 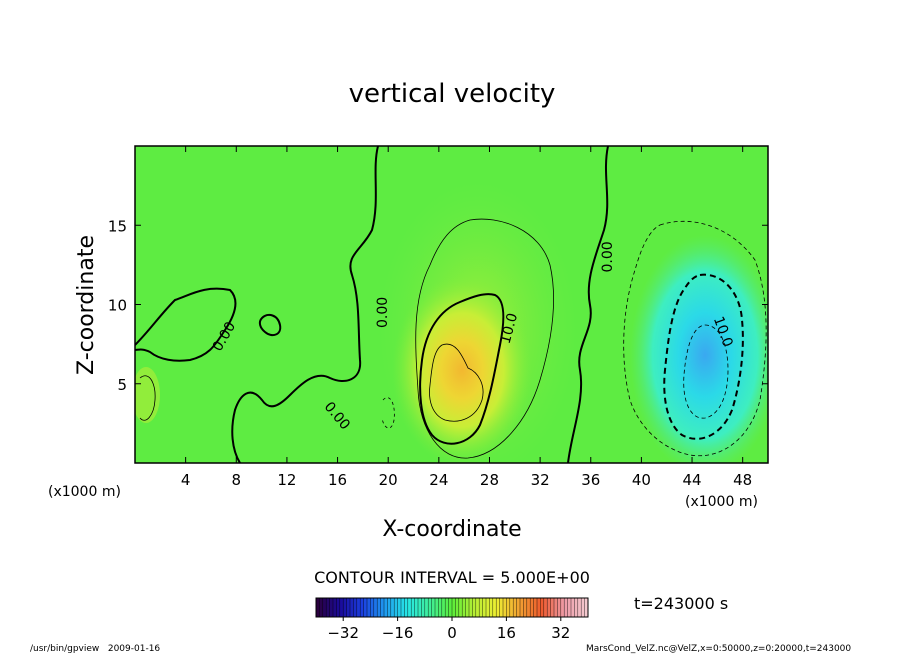 I want to click on left-edge-shade, so click(x=147, y=395).